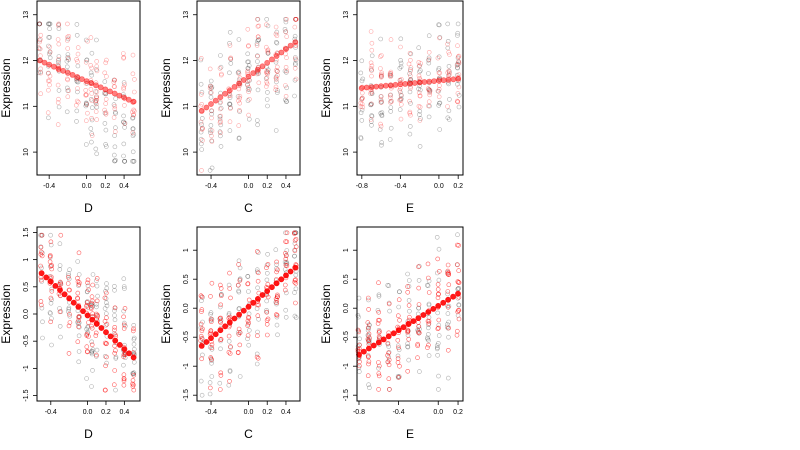 This screenshot has width=800, height=450. I want to click on x-tick-label: 0.4, so click(124, 186).